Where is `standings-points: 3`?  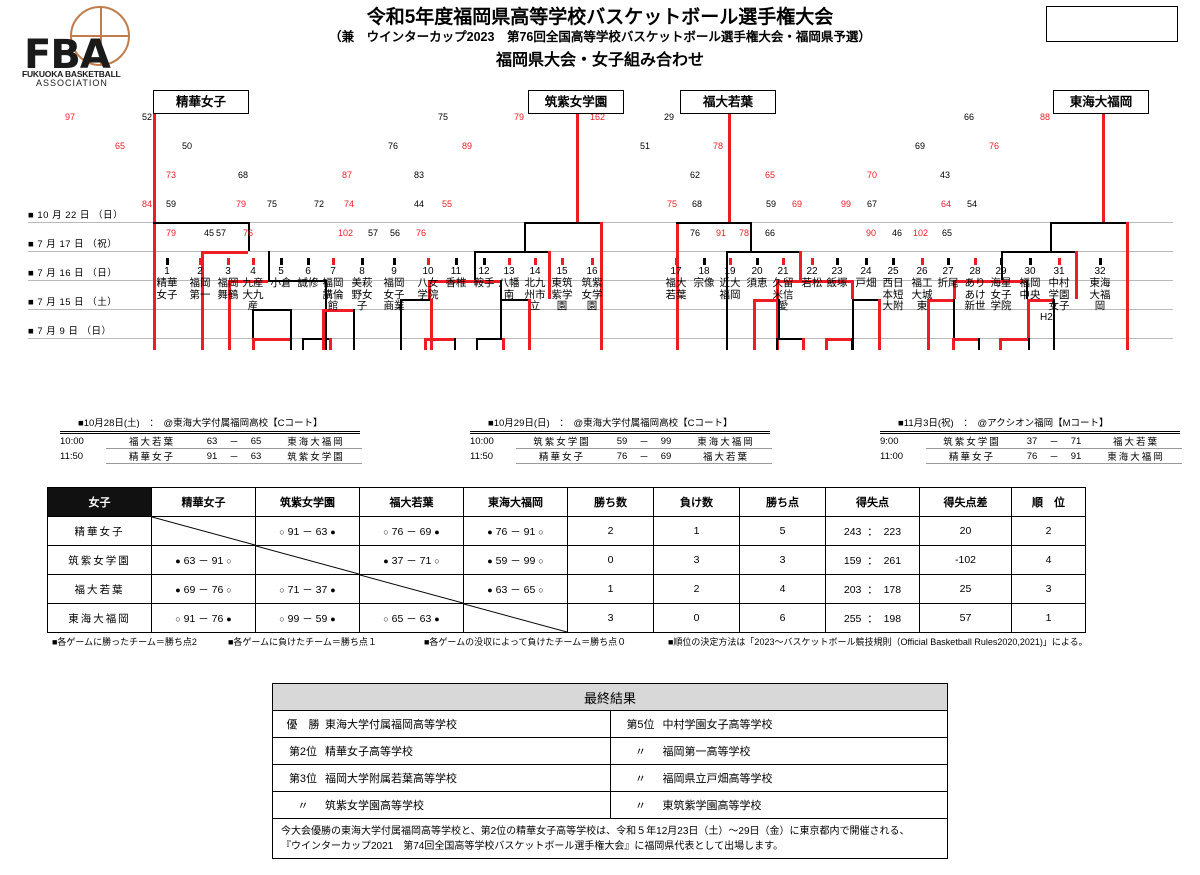
standings-points: 3 is located at coordinates (782, 560).